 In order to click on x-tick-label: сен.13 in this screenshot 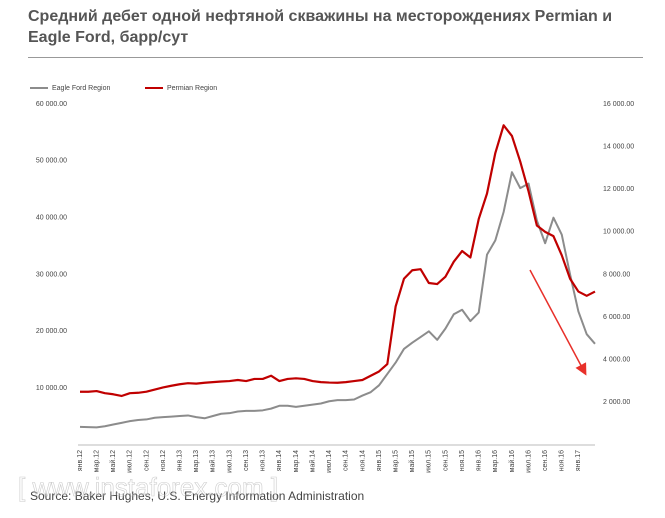, I will do `click(246, 460)`.